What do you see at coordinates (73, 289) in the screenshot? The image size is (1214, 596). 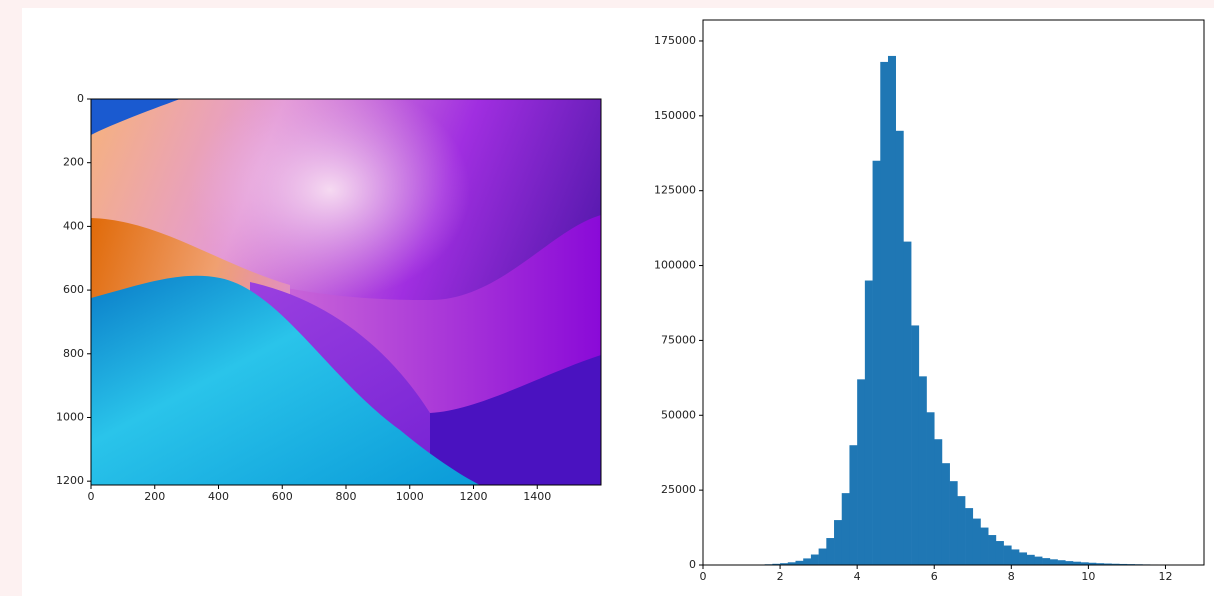 I see `y-tick-label: 600` at bounding box center [73, 289].